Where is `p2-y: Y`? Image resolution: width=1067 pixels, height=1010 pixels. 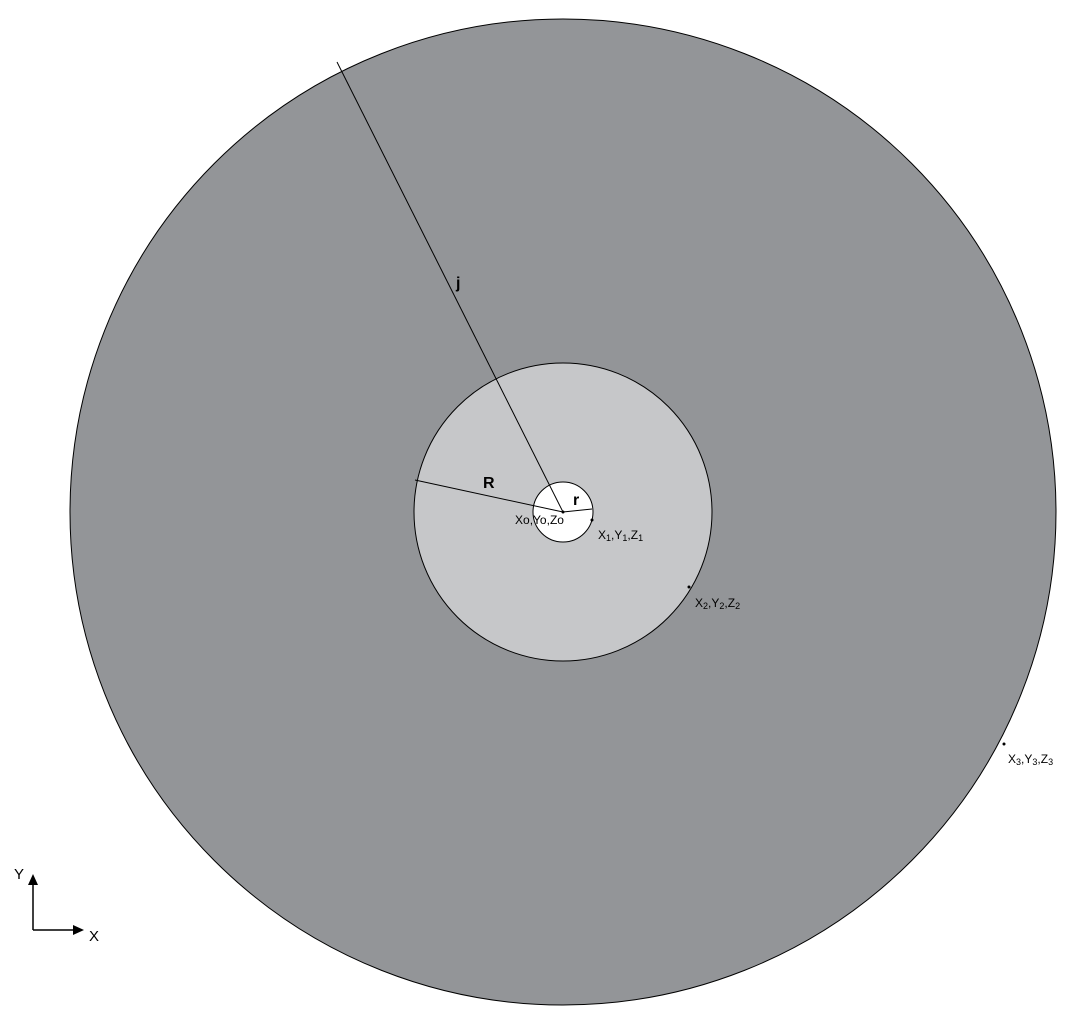
p2-y: Y is located at coordinates (715, 603).